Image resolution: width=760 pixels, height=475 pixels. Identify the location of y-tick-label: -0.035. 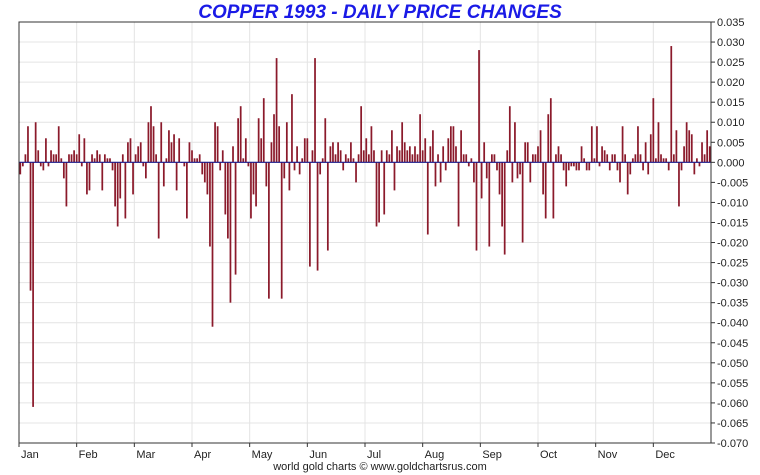
(732, 304).